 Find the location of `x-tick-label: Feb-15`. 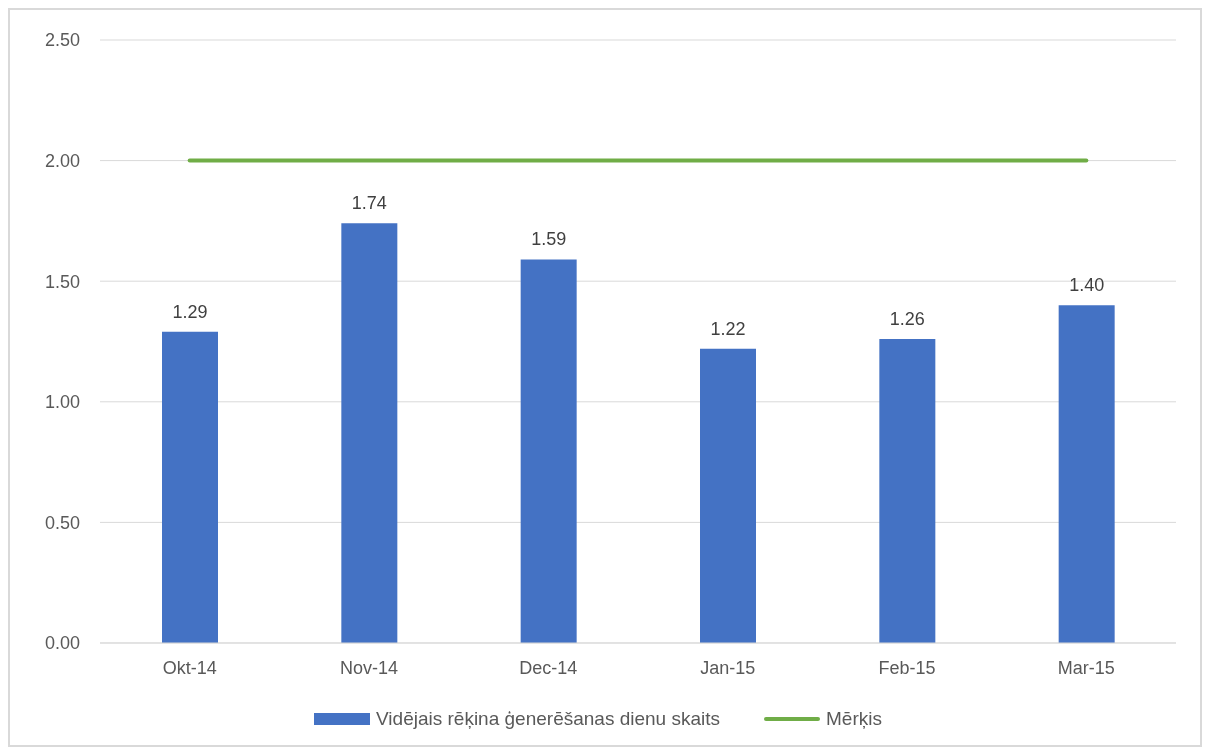

x-tick-label: Feb-15 is located at coordinates (907, 667).